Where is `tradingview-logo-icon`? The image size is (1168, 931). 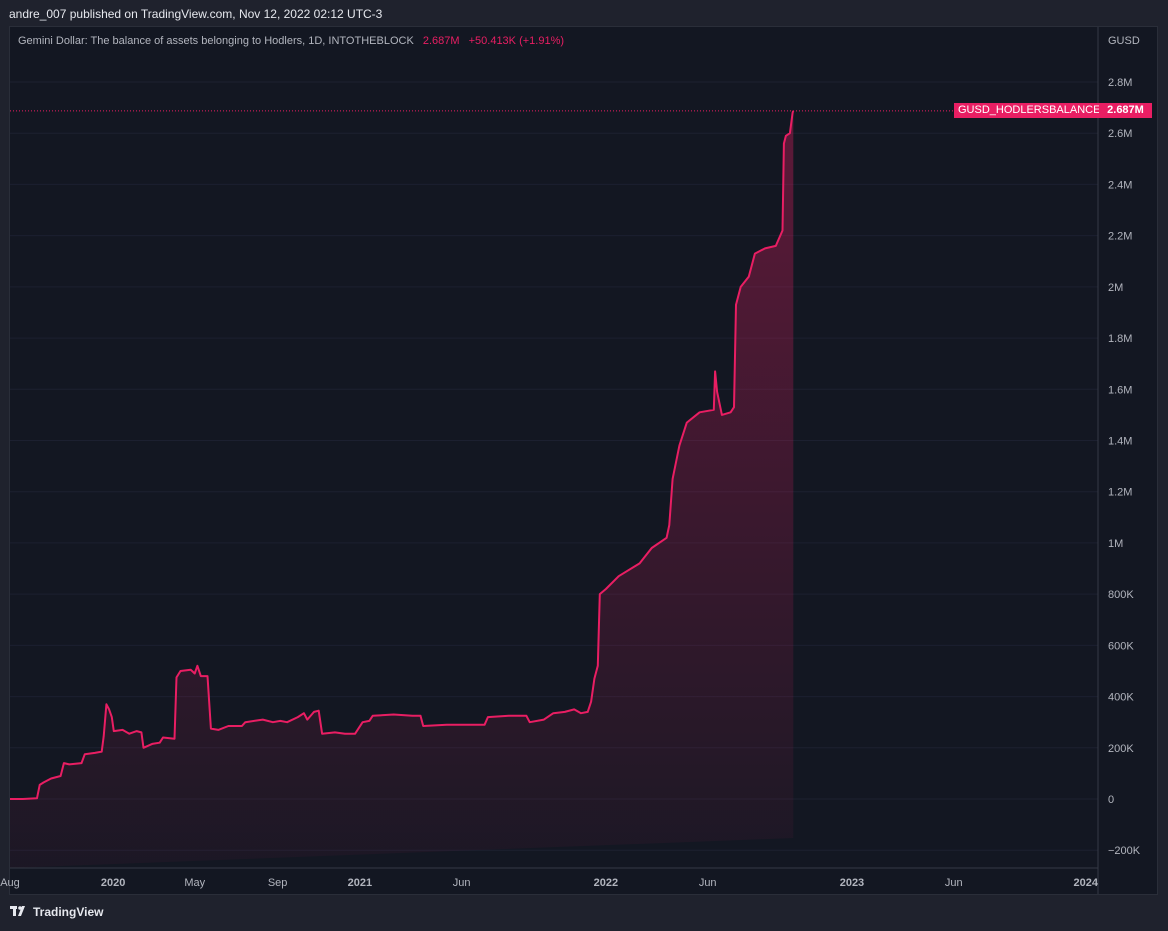 tradingview-logo-icon is located at coordinates (17, 911).